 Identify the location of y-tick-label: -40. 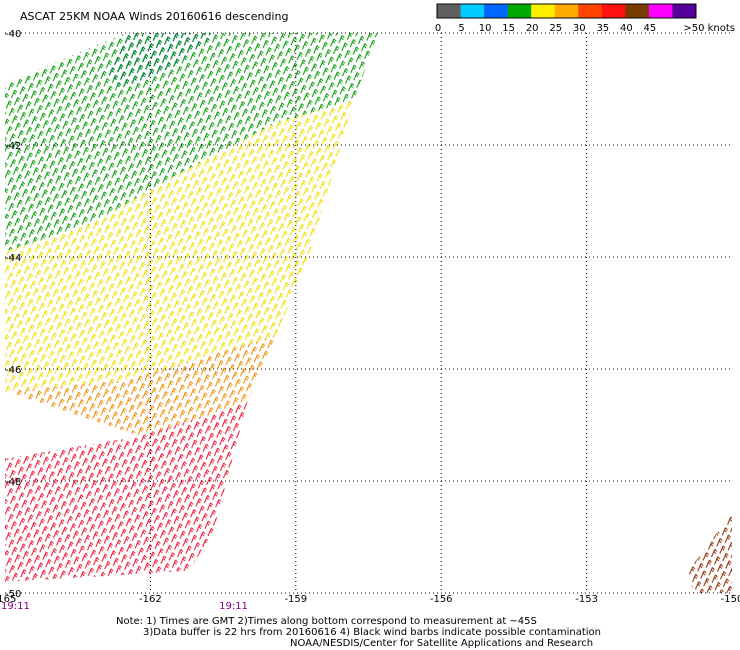
(13, 34).